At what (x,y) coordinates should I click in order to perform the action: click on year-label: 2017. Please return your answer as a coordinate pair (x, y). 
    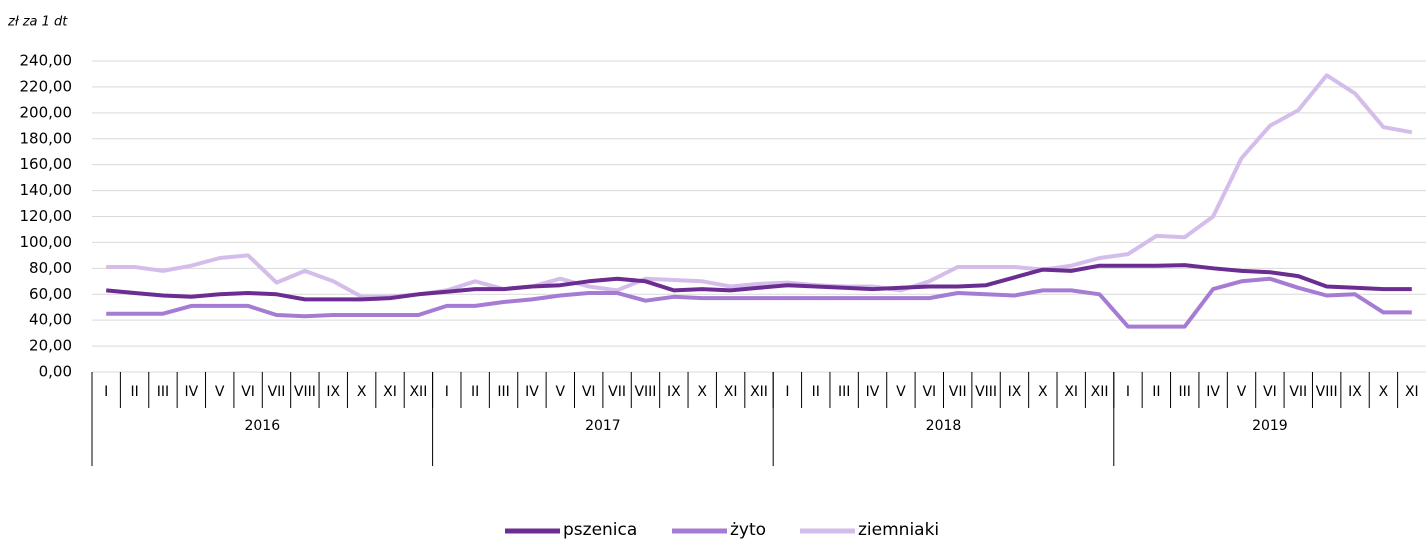
    Looking at the image, I should click on (603, 426).